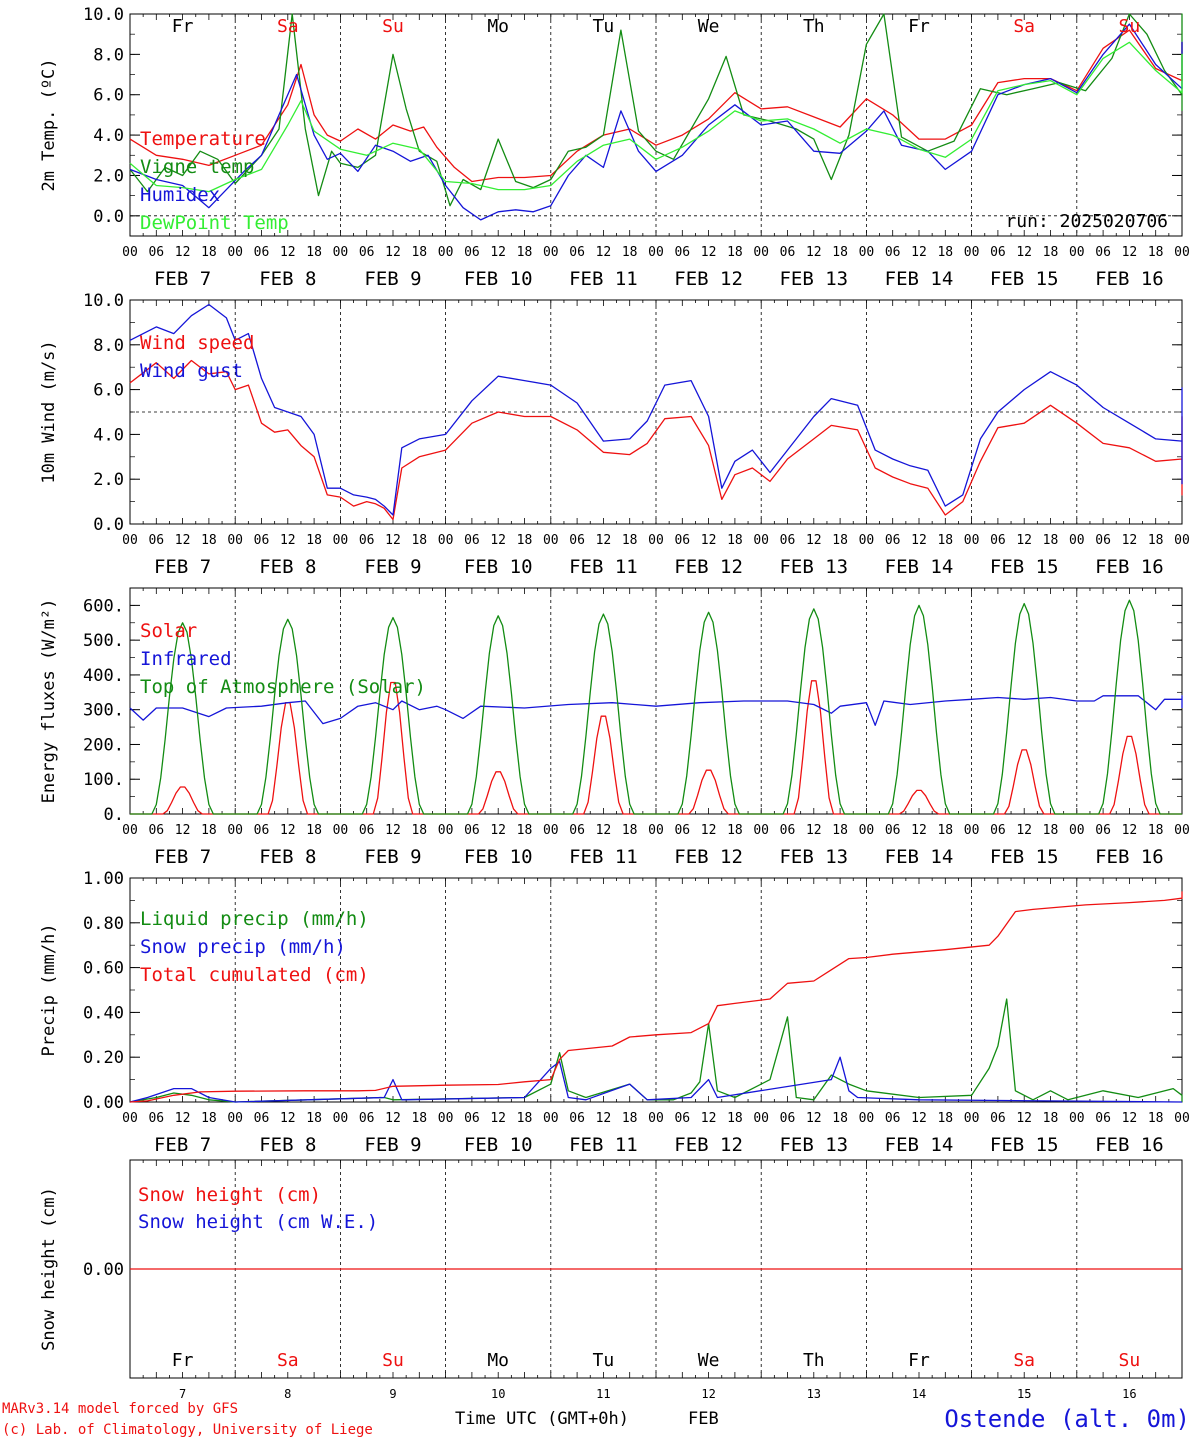 Image resolution: width=1194 pixels, height=1440 pixels. I want to click on legend-entry: Total cumulated (cm), so click(254, 975).